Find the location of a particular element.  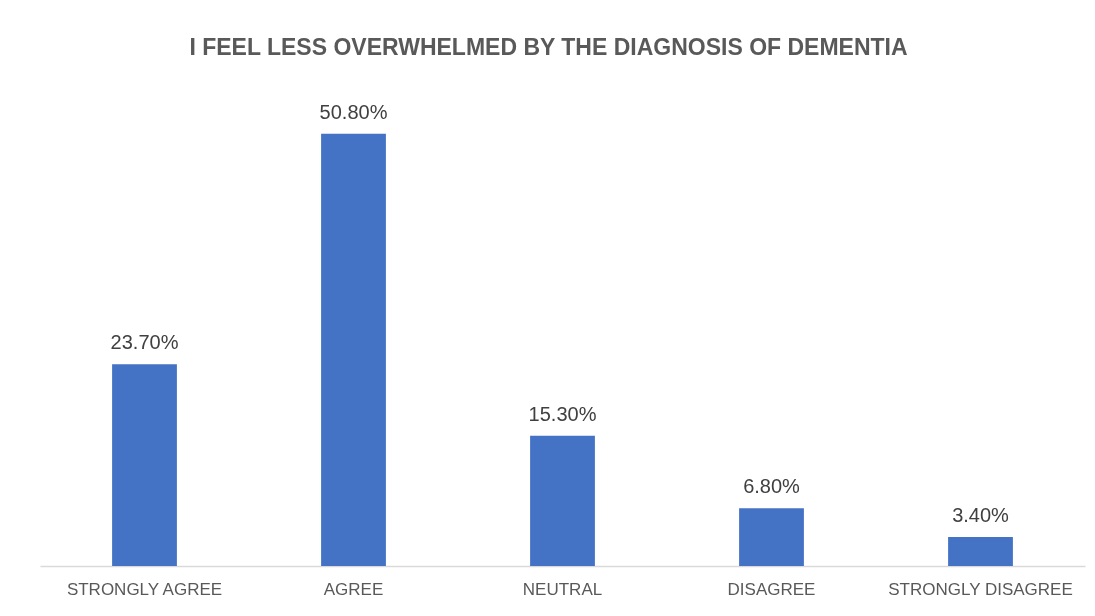

chart-title: I FEEL LESS OVERWHELMED BY THE DIAGNOSIS OF DEMENTIA is located at coordinates (548, 47).